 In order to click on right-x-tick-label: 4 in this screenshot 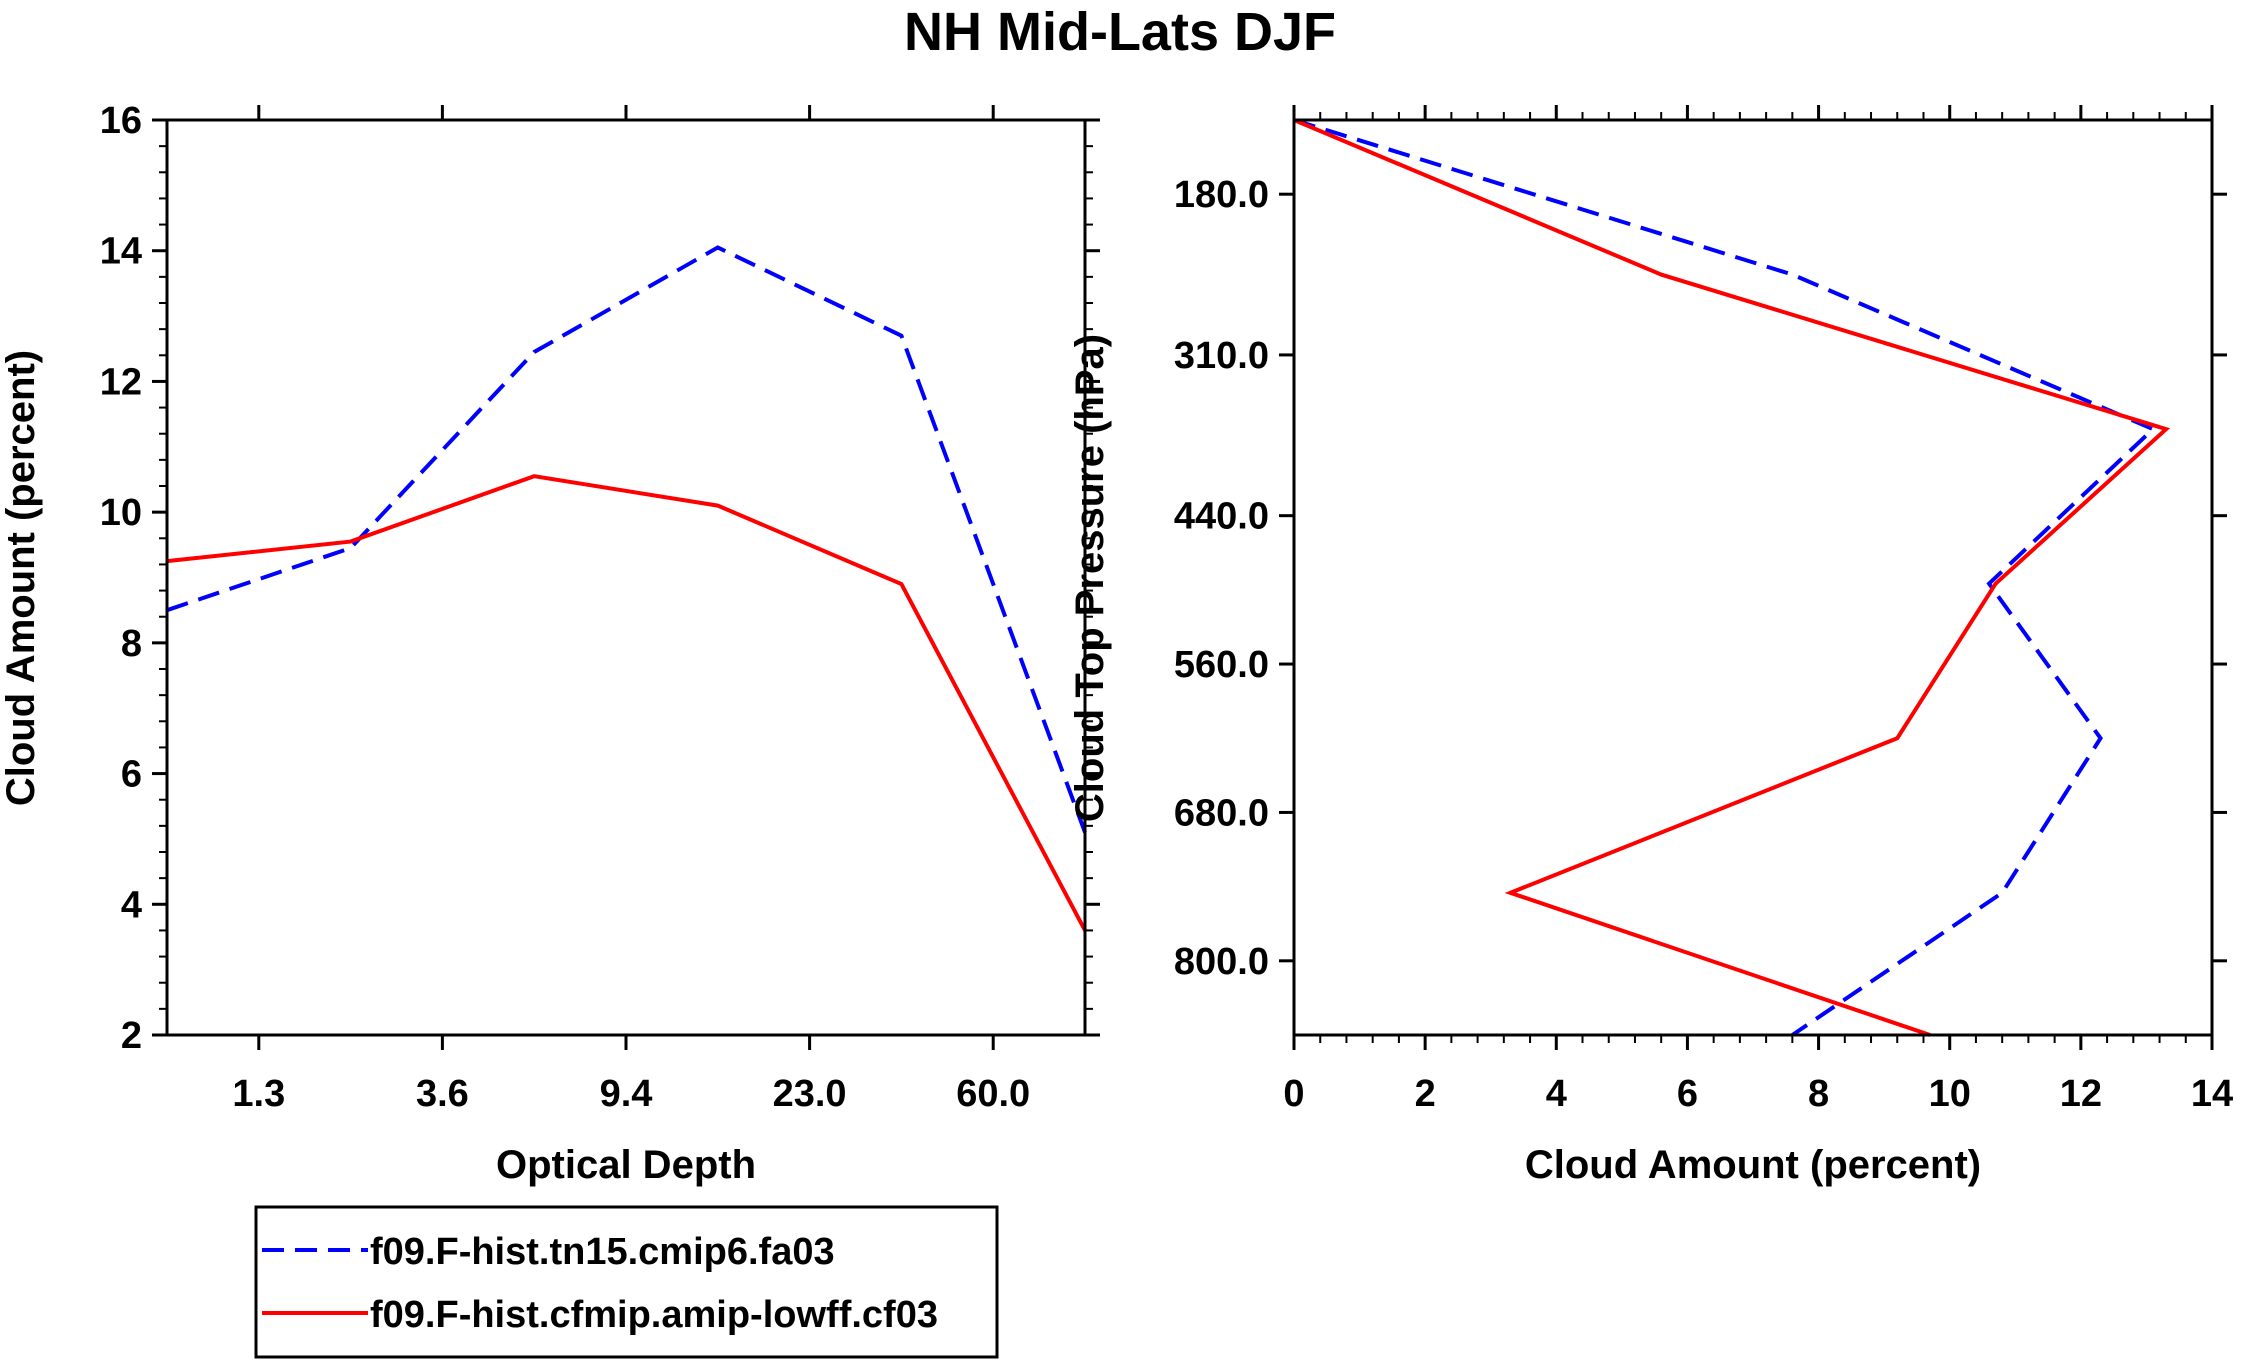, I will do `click(1556, 1094)`.